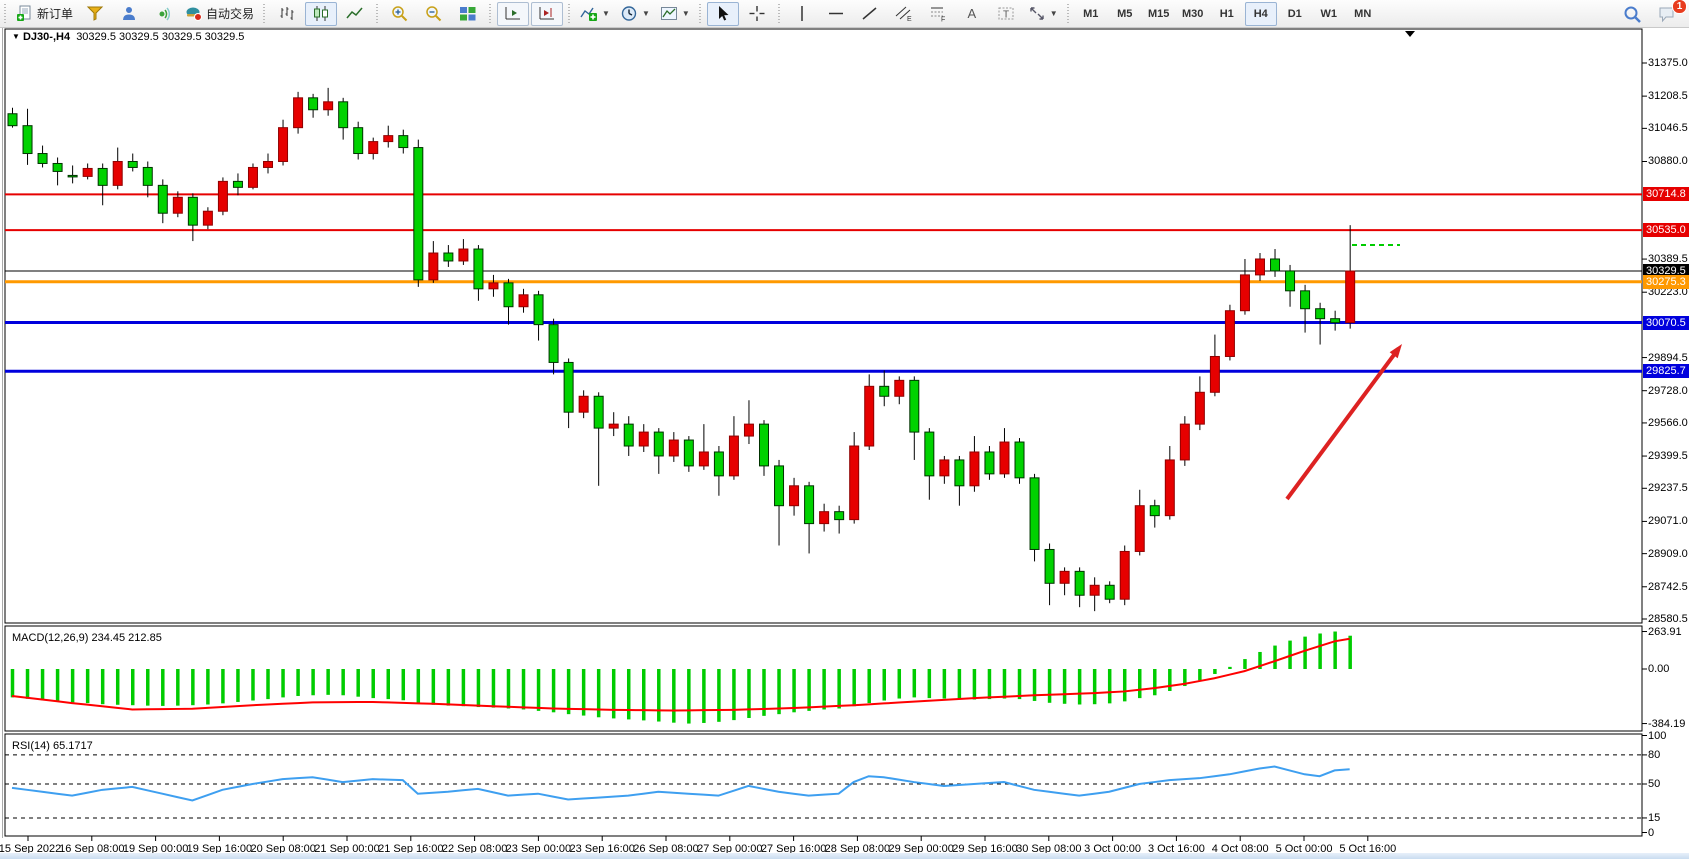 The width and height of the screenshot is (1689, 859). What do you see at coordinates (219, 14) in the screenshot?
I see `autotrade-button: 自动交易` at bounding box center [219, 14].